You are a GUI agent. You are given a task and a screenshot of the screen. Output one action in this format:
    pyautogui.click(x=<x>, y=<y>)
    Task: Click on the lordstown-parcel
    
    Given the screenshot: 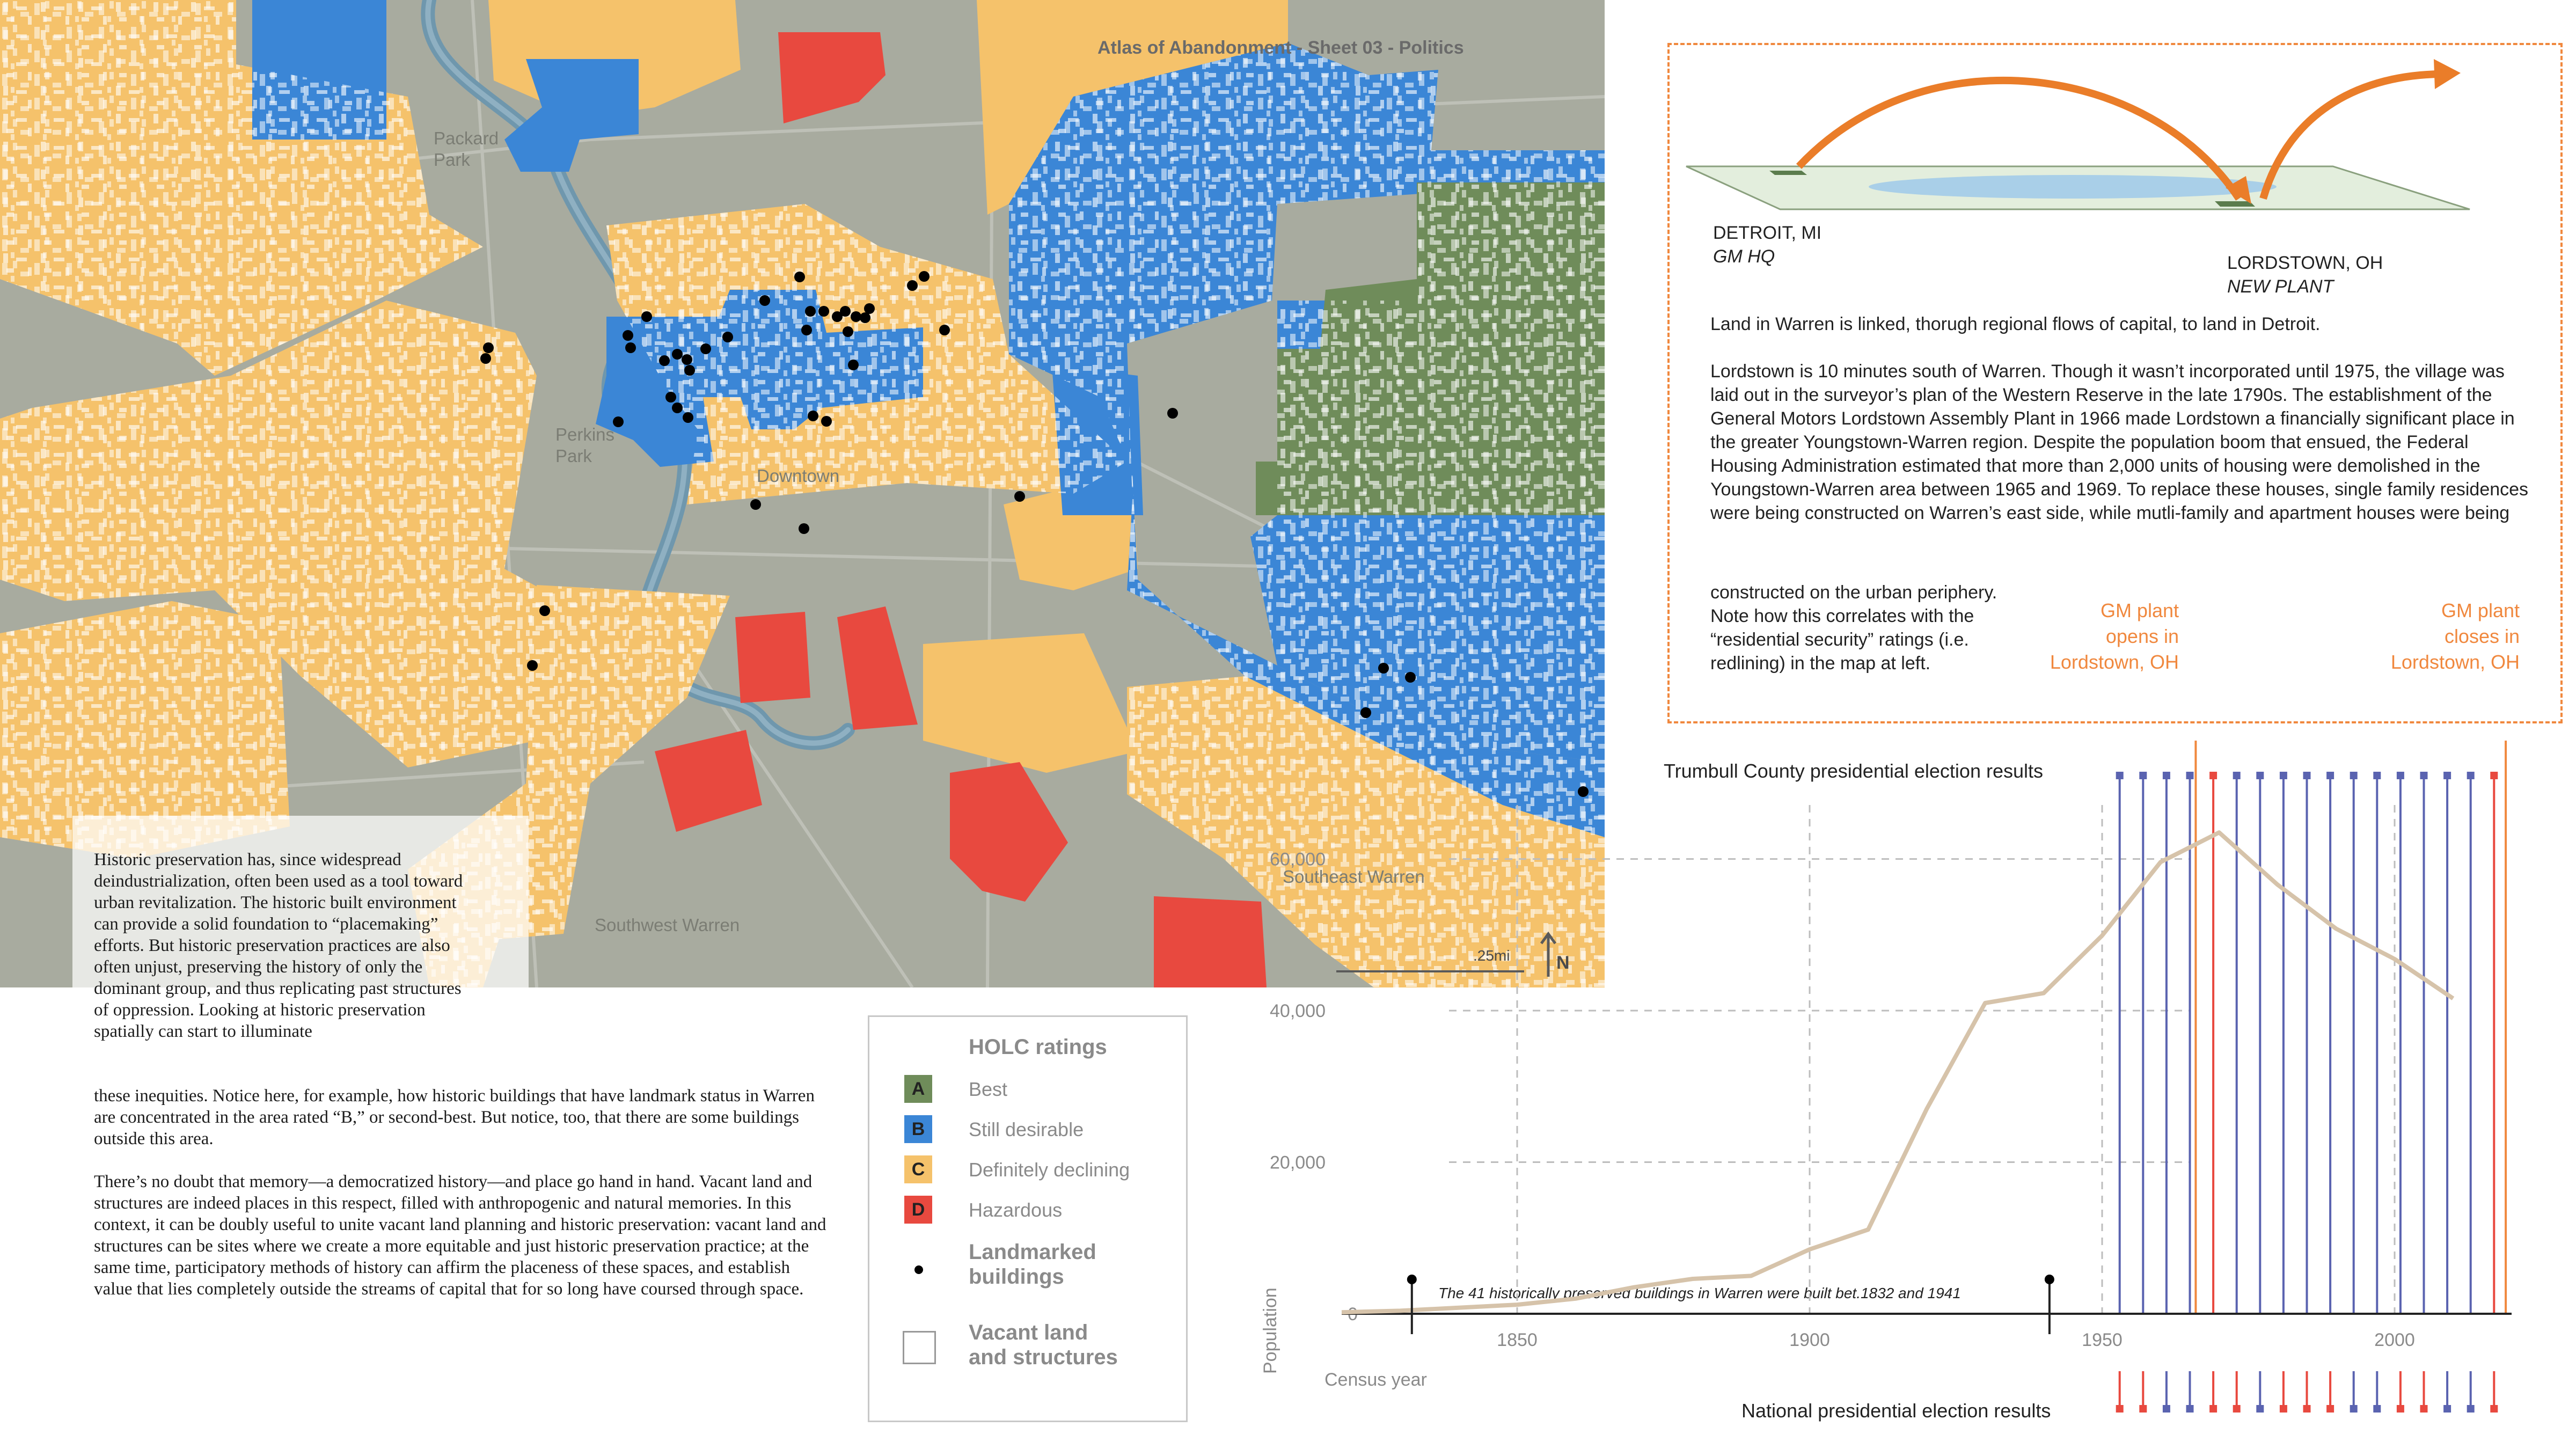 What is the action you would take?
    pyautogui.click(x=2235, y=204)
    